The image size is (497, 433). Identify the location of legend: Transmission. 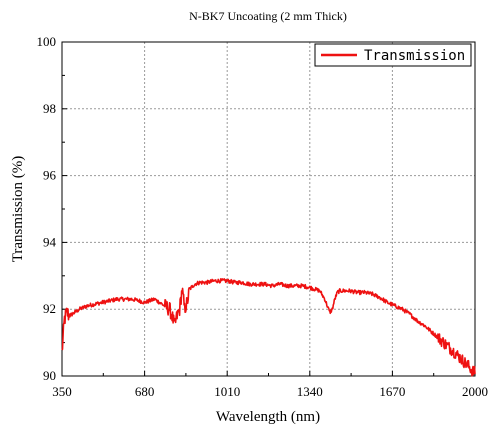
(393, 55).